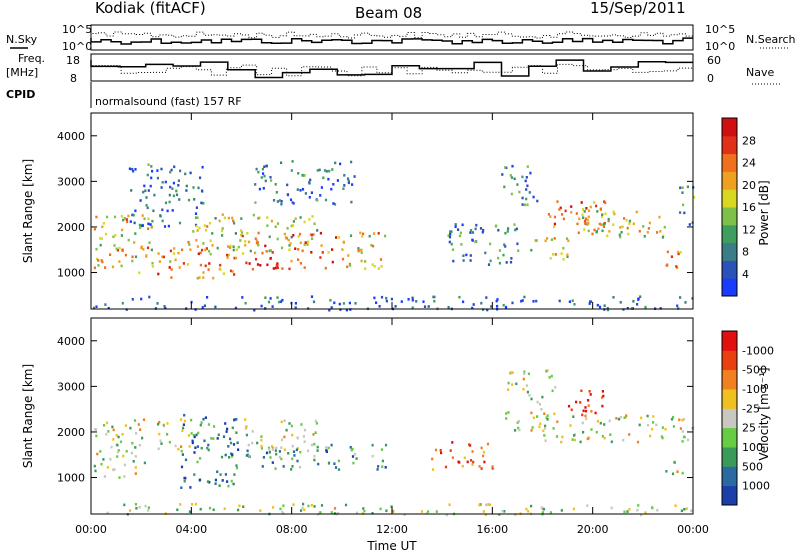  I want to click on freq-label: Freq., so click(31, 58).